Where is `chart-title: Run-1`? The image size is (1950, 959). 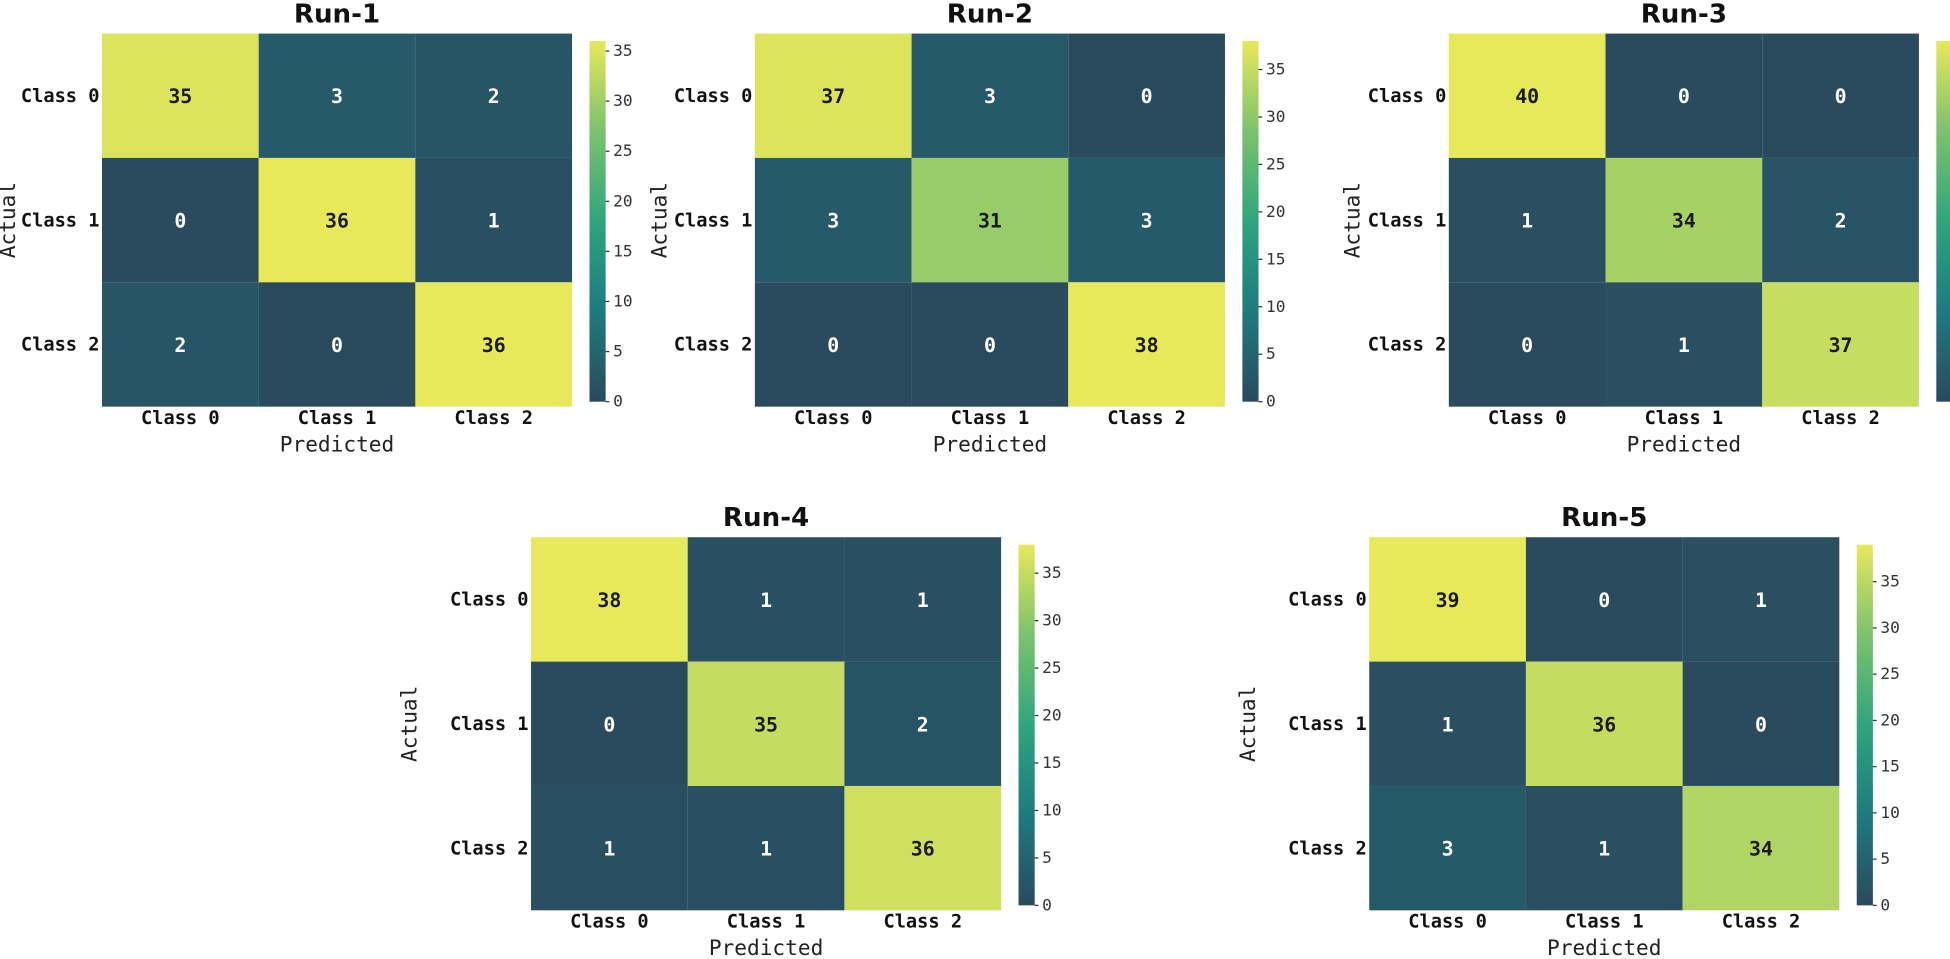 chart-title: Run-1 is located at coordinates (337, 14).